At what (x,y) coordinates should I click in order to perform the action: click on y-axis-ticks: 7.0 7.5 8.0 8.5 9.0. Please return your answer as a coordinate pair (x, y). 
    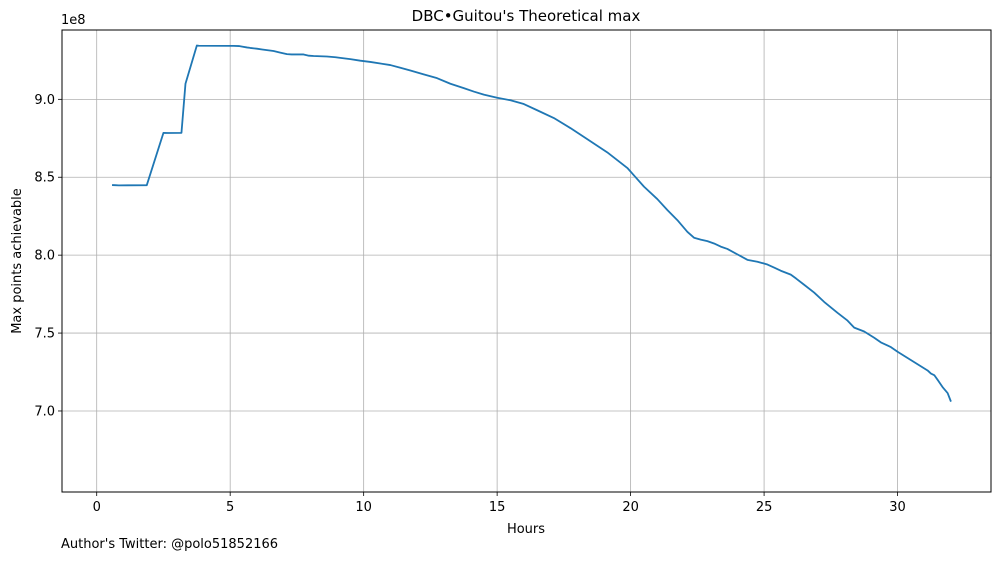
    Looking at the image, I should click on (48, 256).